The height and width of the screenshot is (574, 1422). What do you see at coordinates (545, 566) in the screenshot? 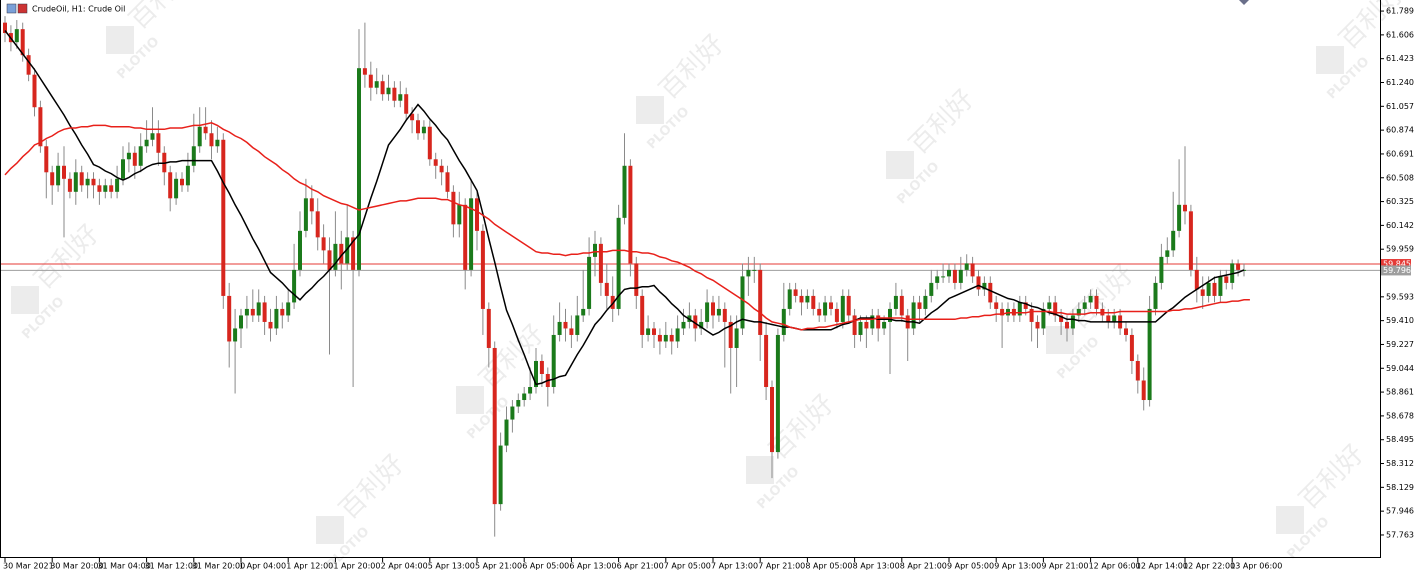
I see `x-tick-label: 6 Apr 05:00` at bounding box center [545, 566].